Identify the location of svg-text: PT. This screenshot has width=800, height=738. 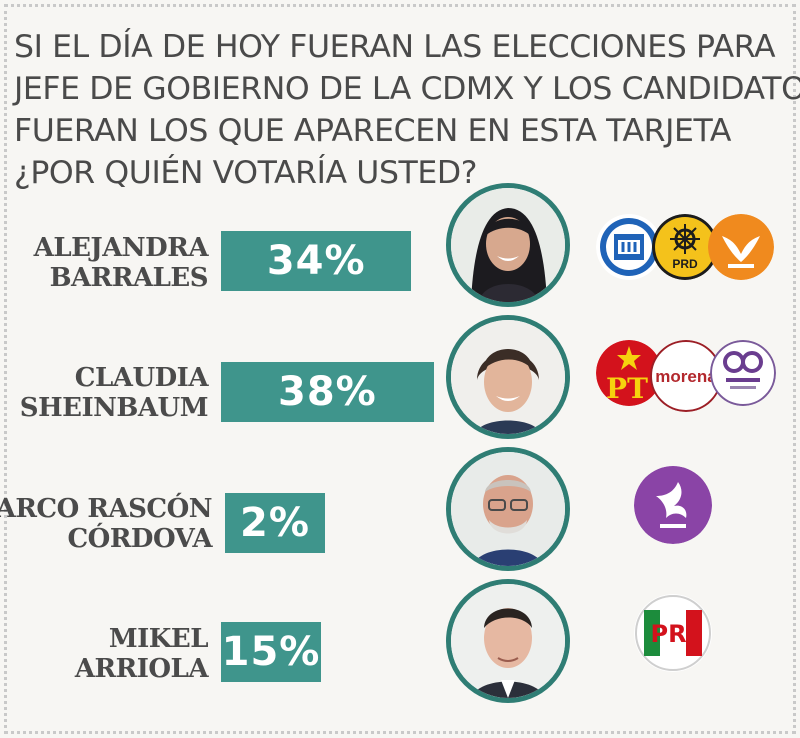
(627, 388).